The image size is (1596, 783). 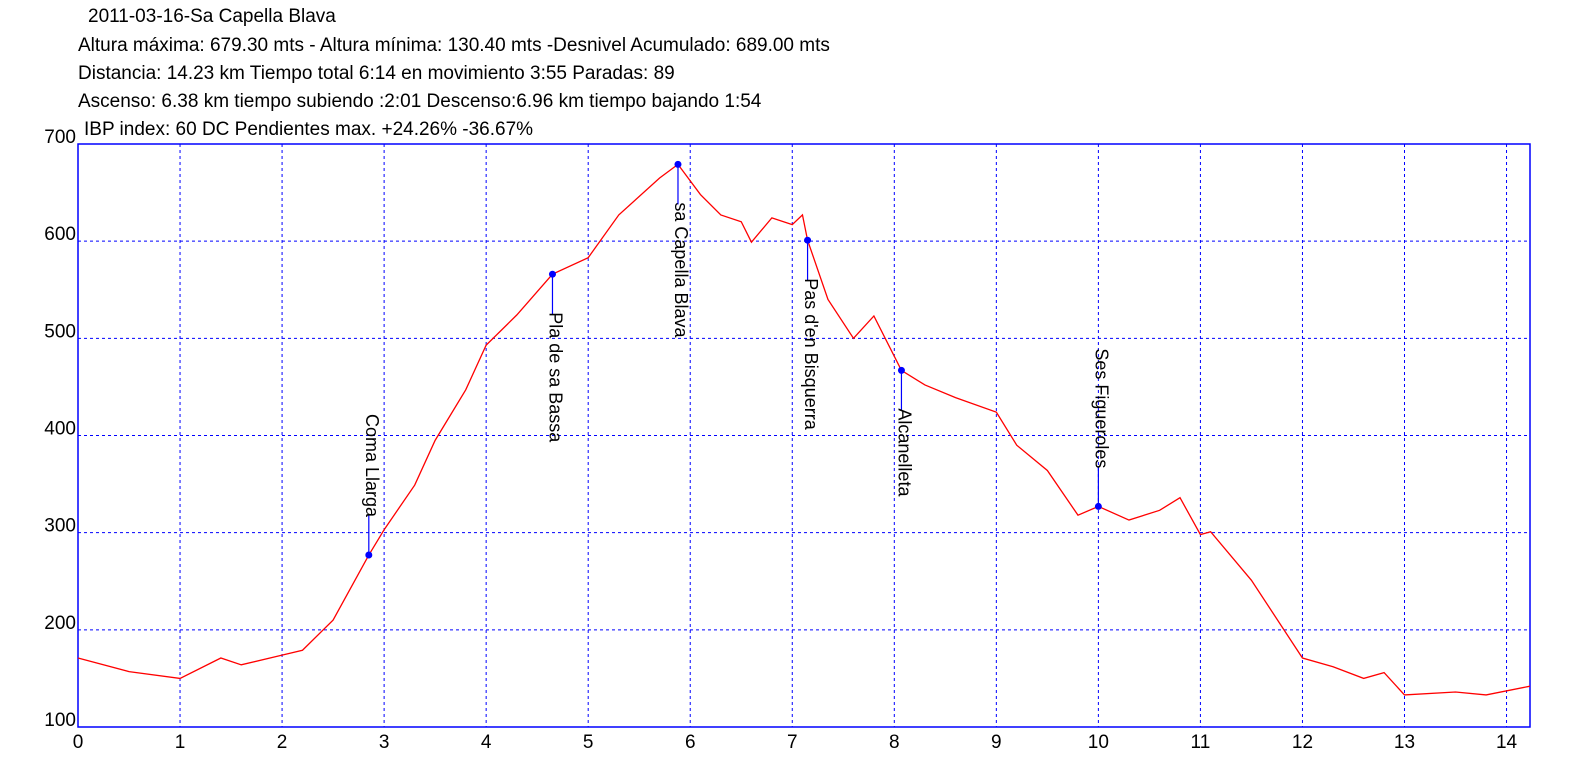 What do you see at coordinates (282, 742) in the screenshot?
I see `x-tick-label: 2` at bounding box center [282, 742].